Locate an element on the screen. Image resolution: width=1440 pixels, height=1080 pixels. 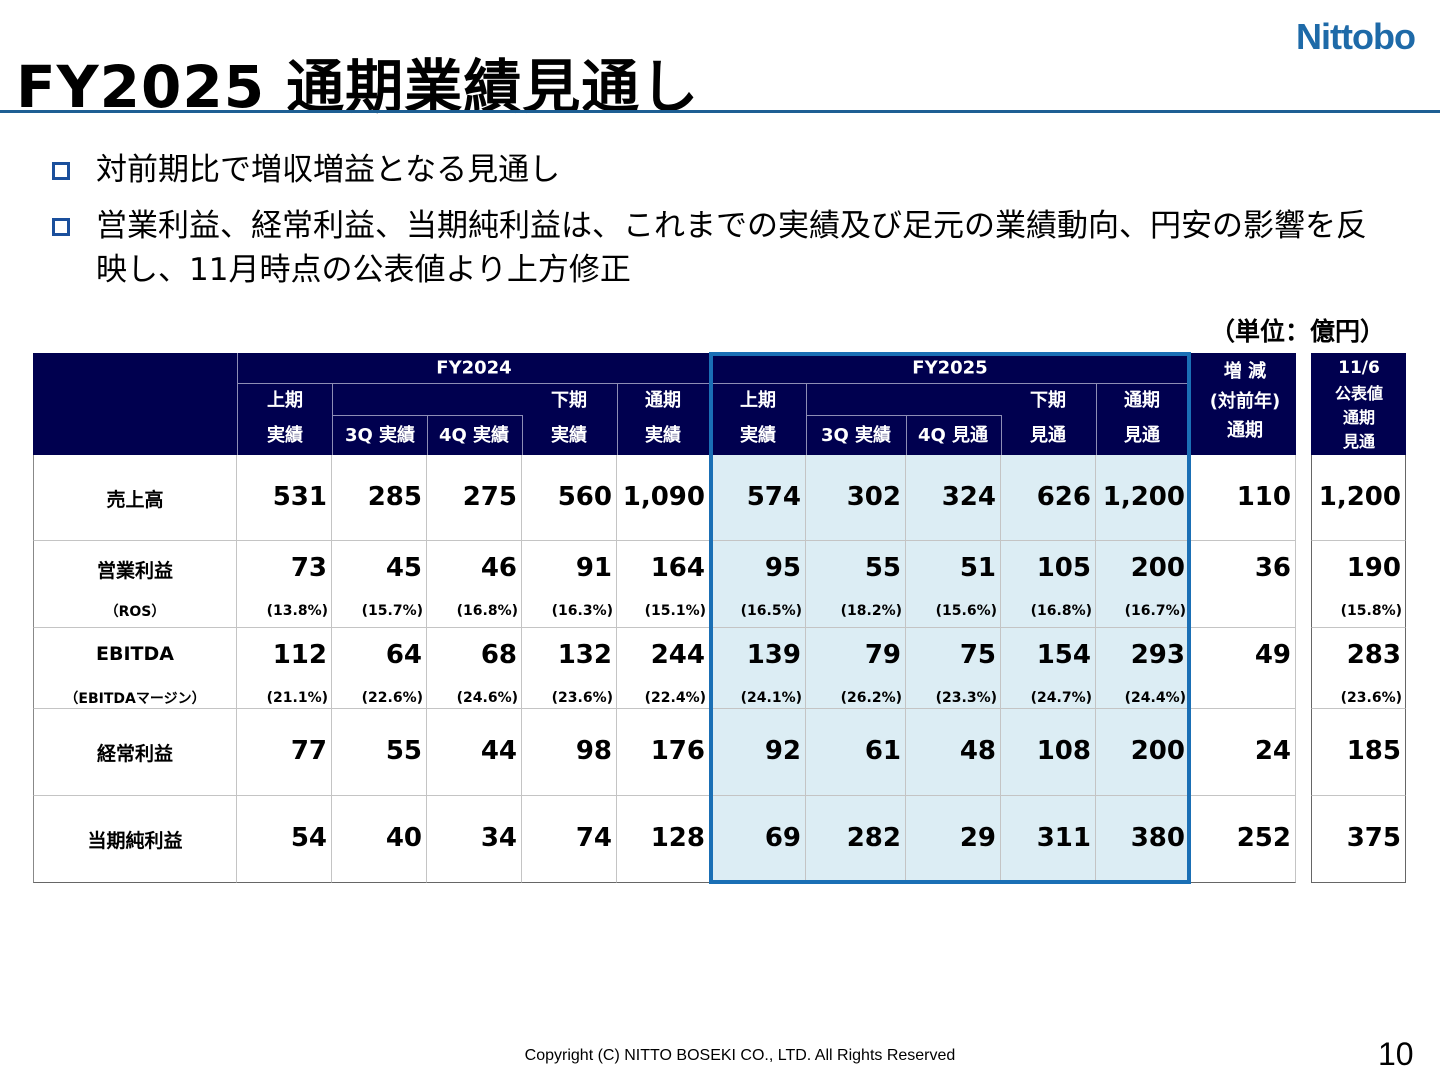
value: 49 is located at coordinates (1272, 655).